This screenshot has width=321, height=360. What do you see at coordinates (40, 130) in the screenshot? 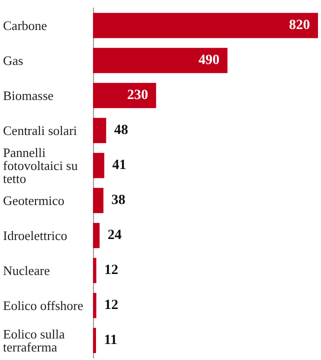
I see `y-tick-label: Centrali solari` at bounding box center [40, 130].